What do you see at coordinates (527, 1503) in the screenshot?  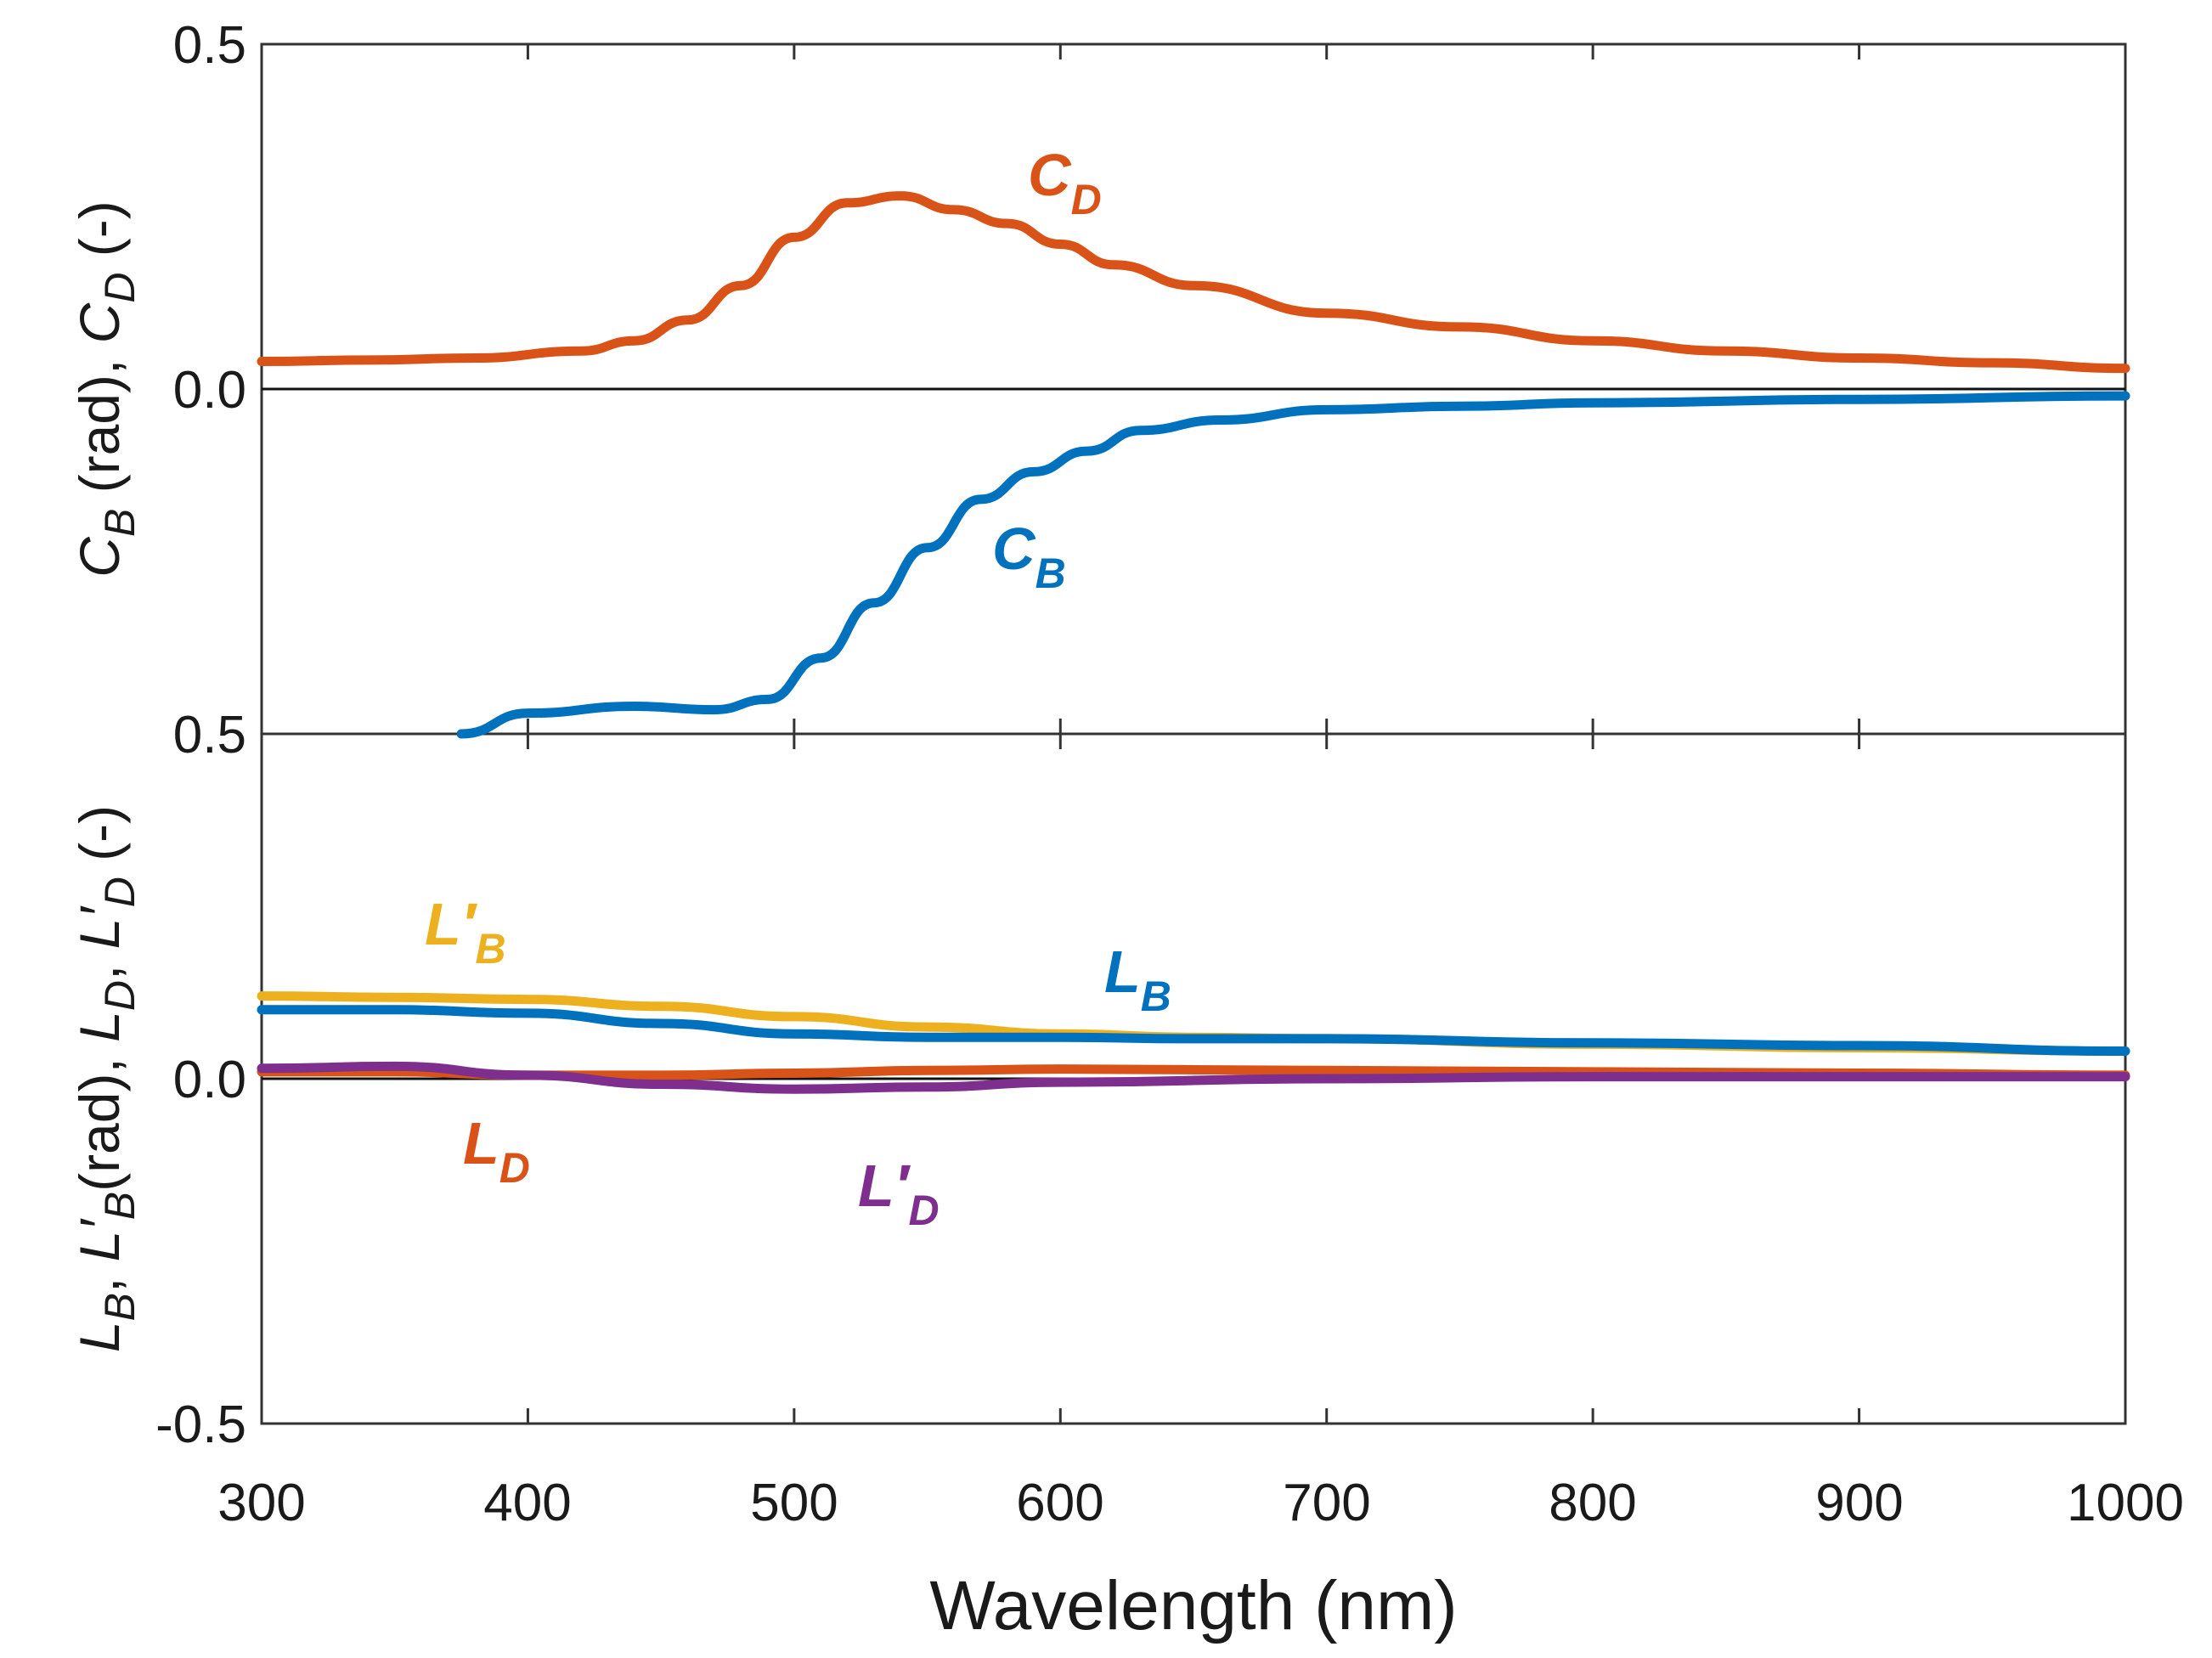 I see `x-tick-label-1: 400` at bounding box center [527, 1503].